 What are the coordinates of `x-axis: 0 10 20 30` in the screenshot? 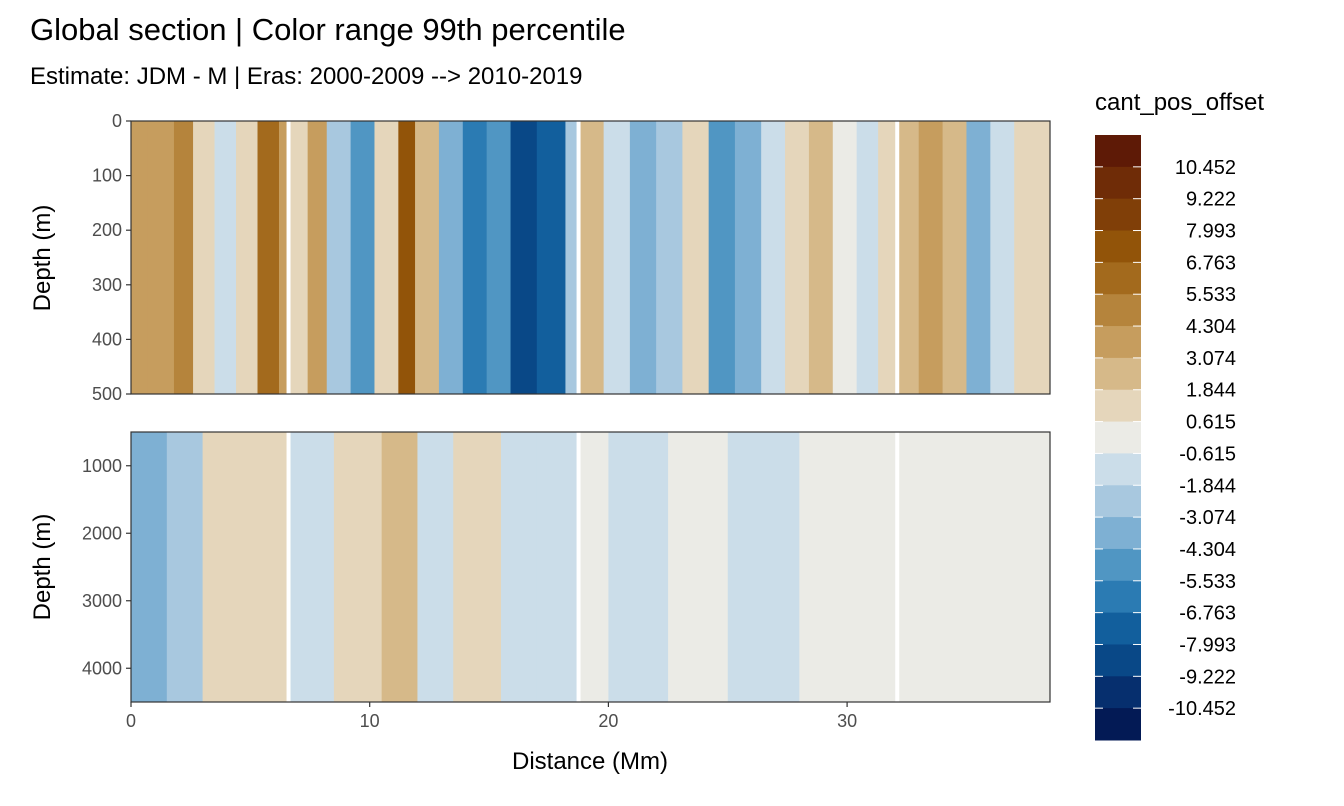 It's located at (491, 716).